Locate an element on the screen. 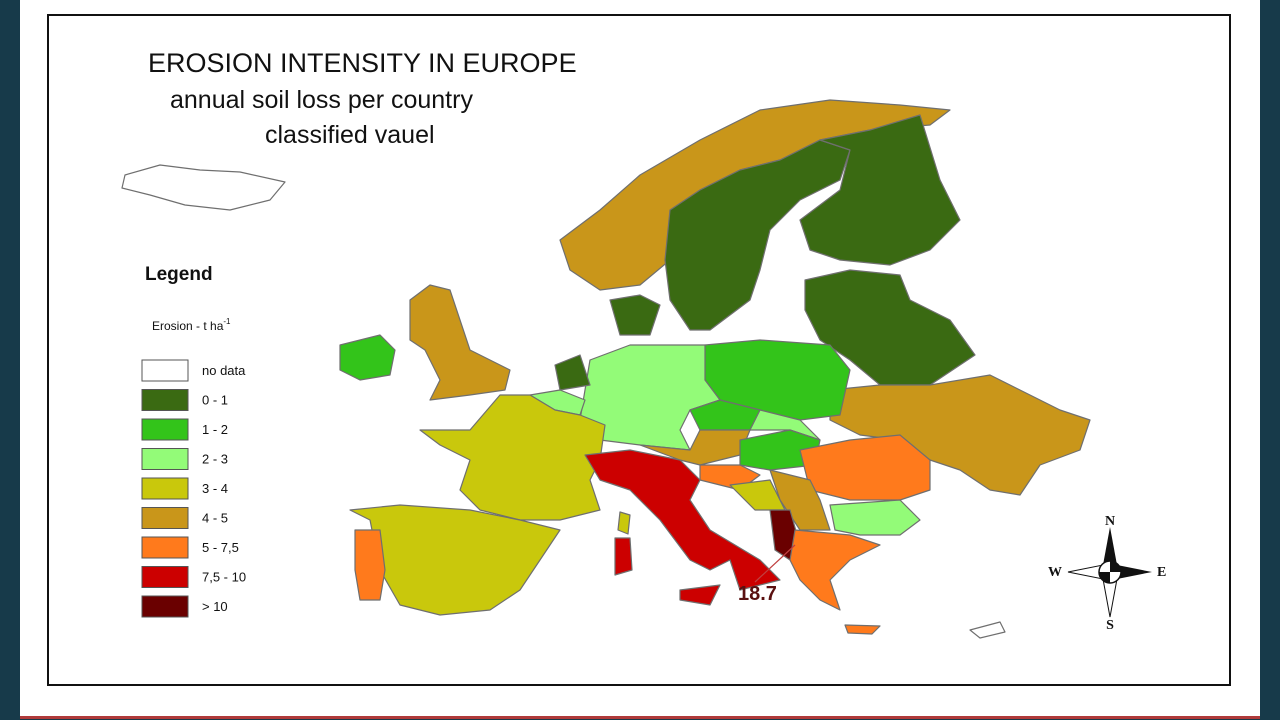 The width and height of the screenshot is (1280, 720). legend-unit: Erosion - t ha-1 is located at coordinates (191, 325).